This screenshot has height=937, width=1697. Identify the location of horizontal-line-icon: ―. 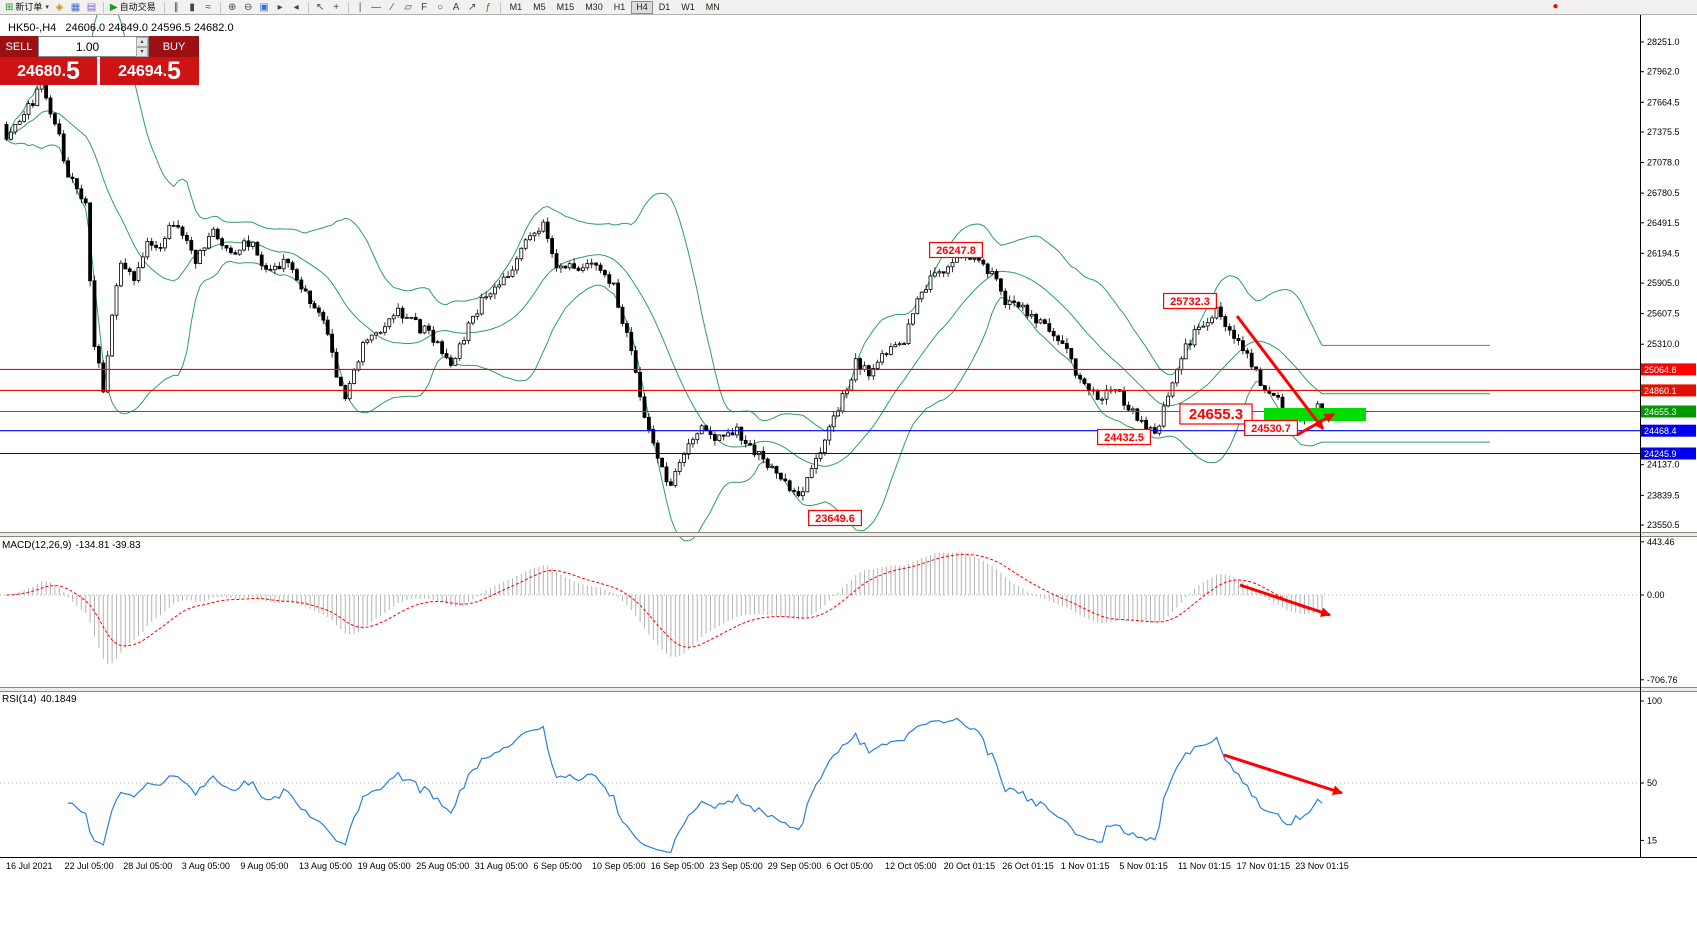
(376, 7).